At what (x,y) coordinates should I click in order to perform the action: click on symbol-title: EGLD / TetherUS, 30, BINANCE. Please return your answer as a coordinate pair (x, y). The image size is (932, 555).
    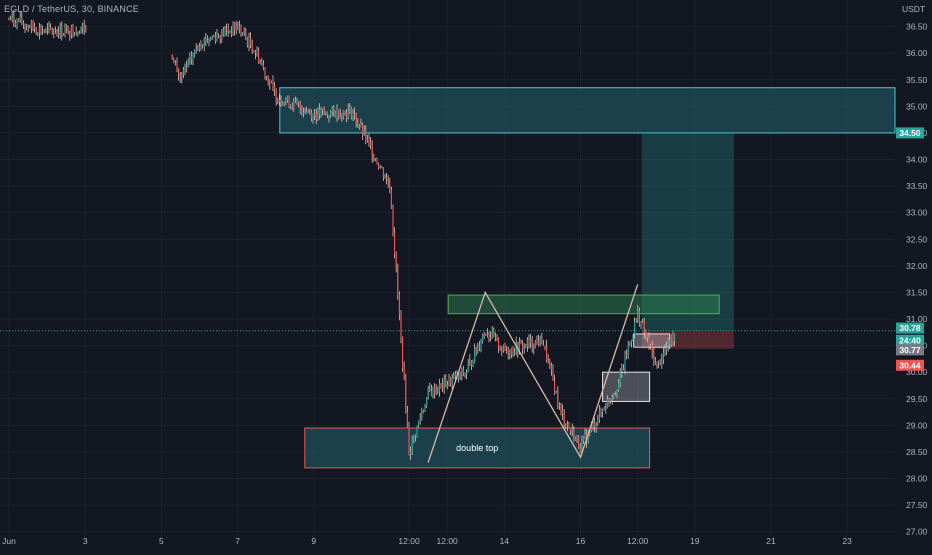
    Looking at the image, I should click on (71, 9).